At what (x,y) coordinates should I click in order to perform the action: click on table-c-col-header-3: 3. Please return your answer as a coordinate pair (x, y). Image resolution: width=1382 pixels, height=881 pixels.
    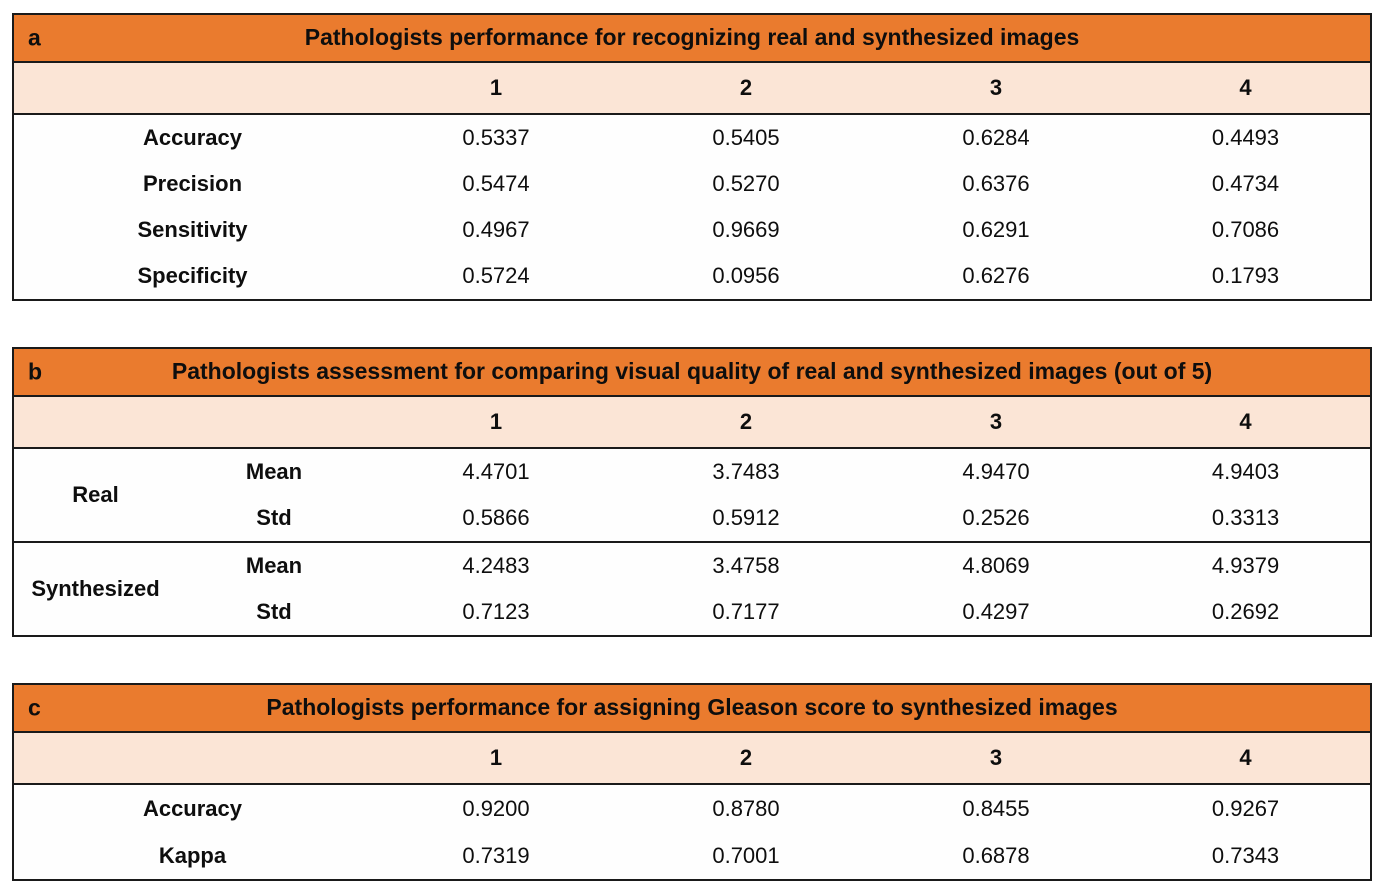
    Looking at the image, I should click on (996, 758).